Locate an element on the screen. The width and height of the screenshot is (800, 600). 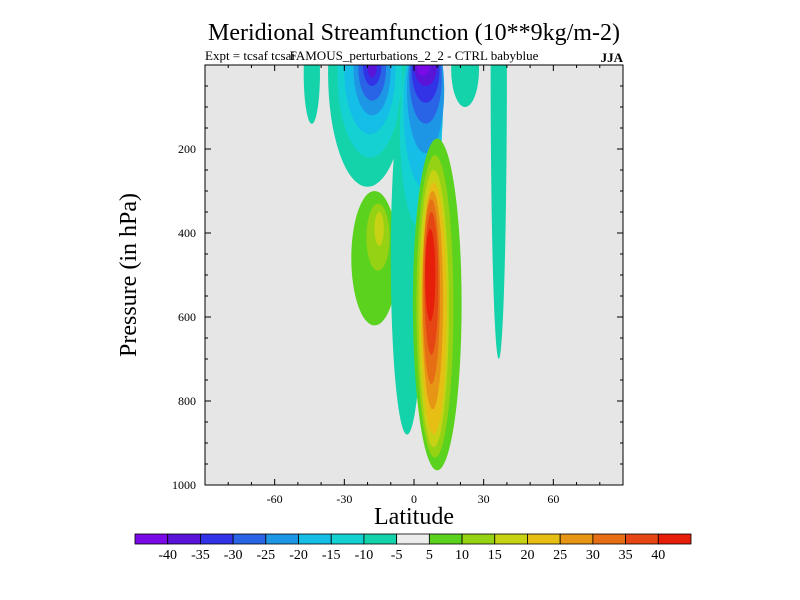
colorbar-label: -25 is located at coordinates (265, 555).